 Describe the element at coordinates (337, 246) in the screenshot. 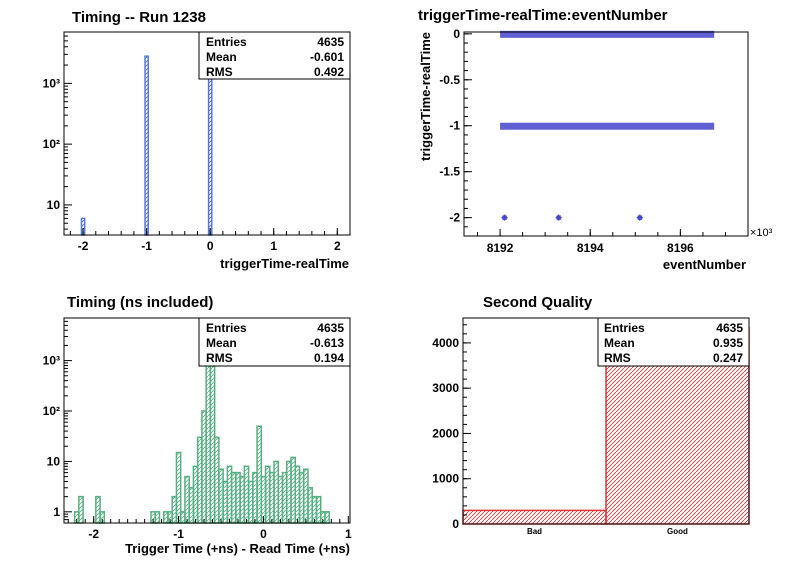

I see `pad1-xtick-label: 2` at that location.